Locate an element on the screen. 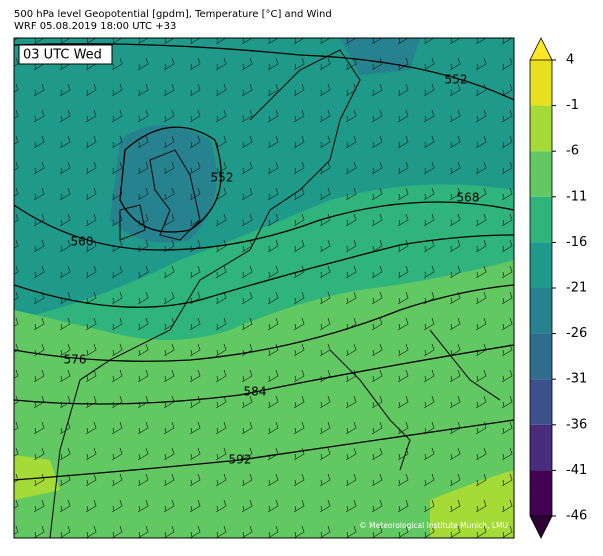 The width and height of the screenshot is (603, 556). colorbar-tick-label: -21 is located at coordinates (576, 288).